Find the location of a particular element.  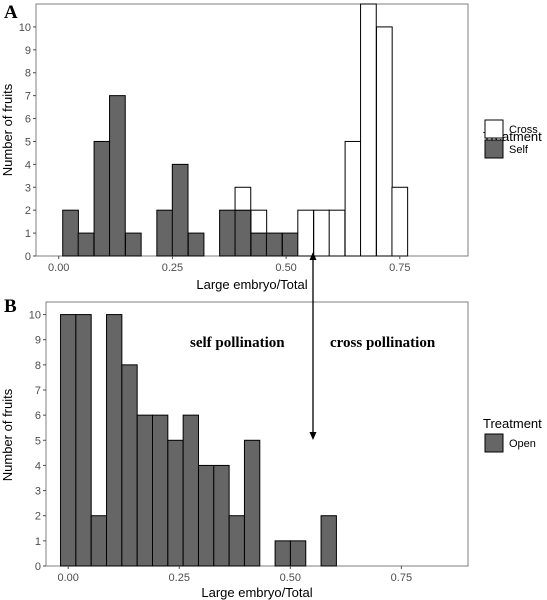

panel-b-legend-swatch-open is located at coordinates (494, 443).